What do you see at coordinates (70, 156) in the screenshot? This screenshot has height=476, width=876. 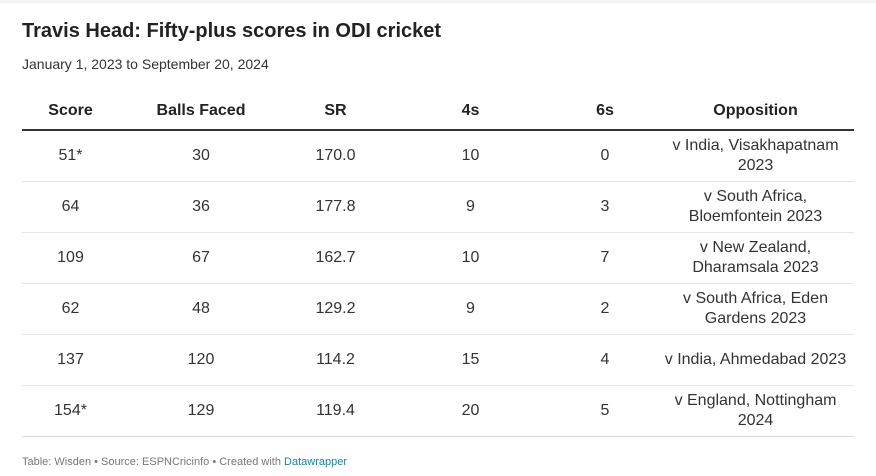 I see `cell-score: 51*` at bounding box center [70, 156].